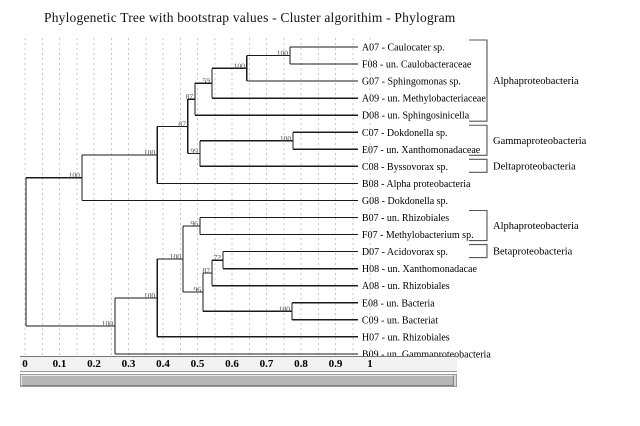 The height and width of the screenshot is (426, 640). I want to click on horizontal-scrollbar, so click(238, 380).